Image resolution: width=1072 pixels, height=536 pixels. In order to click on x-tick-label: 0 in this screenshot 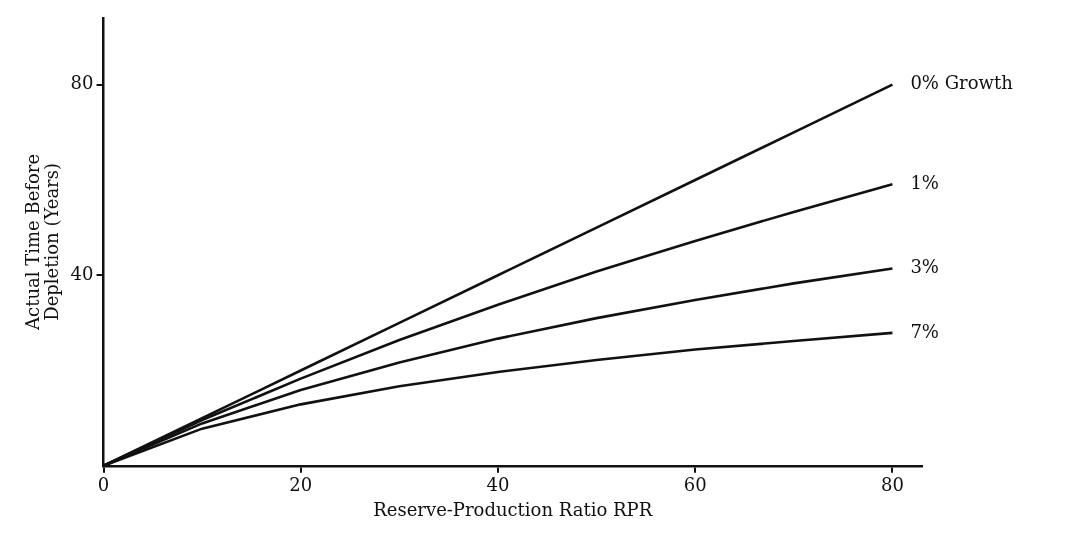, I will do `click(103, 485)`.